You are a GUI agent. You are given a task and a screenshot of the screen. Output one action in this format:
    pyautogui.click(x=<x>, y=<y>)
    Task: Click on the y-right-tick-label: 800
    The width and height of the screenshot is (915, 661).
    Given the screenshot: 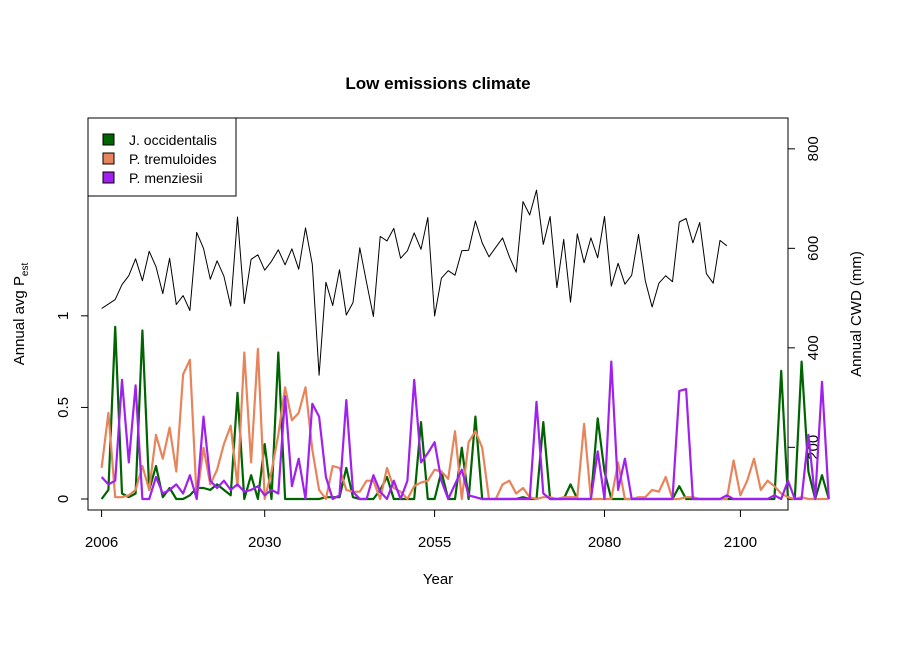 What is the action you would take?
    pyautogui.click(x=813, y=148)
    